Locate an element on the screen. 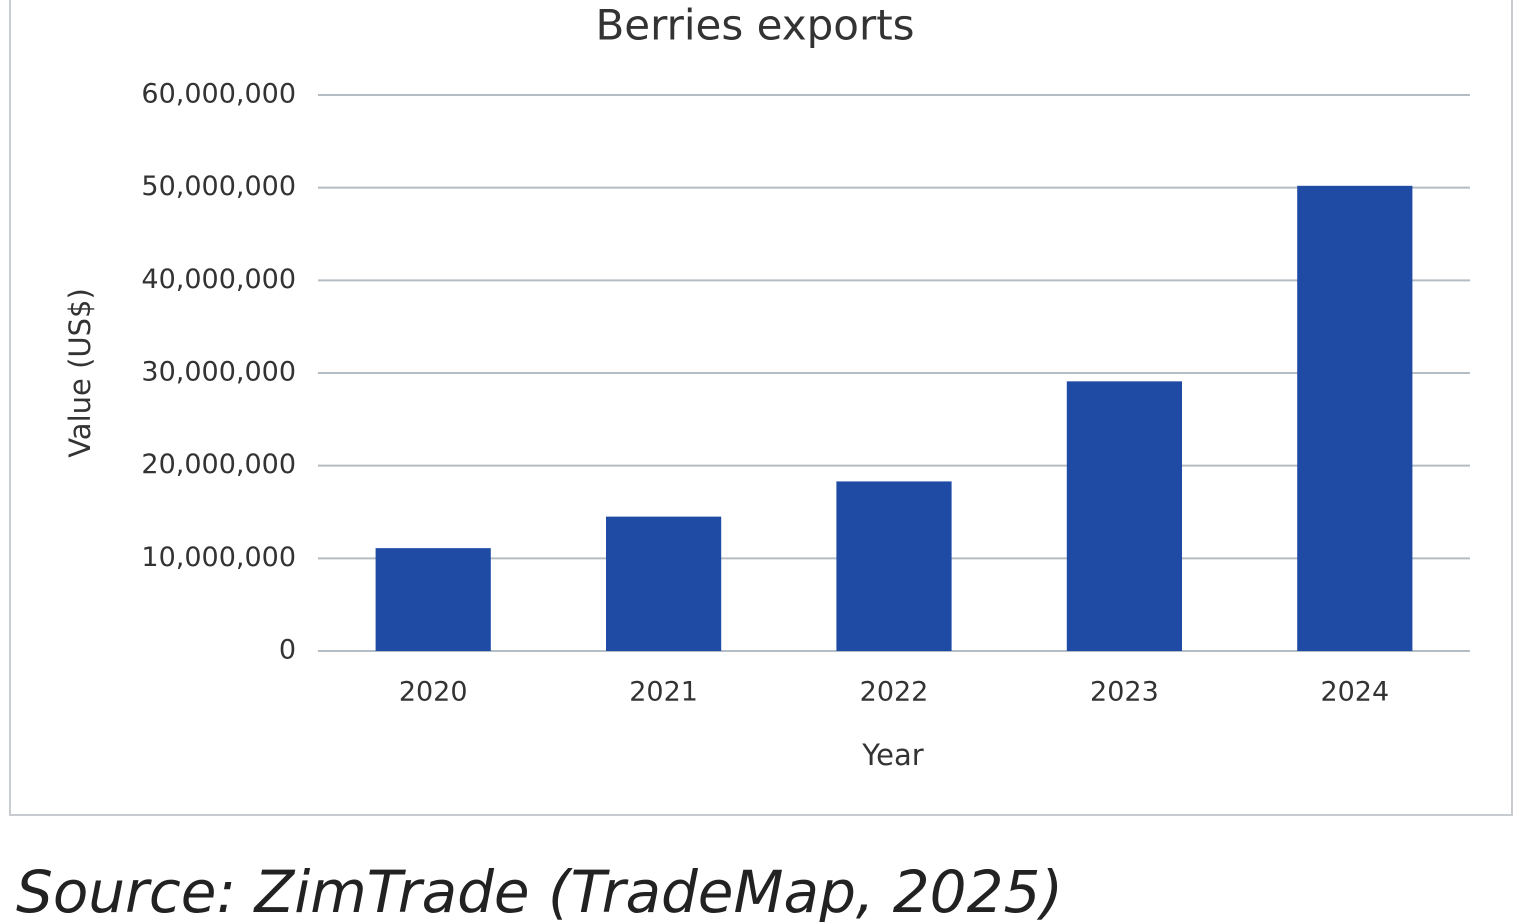 The width and height of the screenshot is (1536, 922). y-tick-label: 50,000,000 is located at coordinates (218, 186).